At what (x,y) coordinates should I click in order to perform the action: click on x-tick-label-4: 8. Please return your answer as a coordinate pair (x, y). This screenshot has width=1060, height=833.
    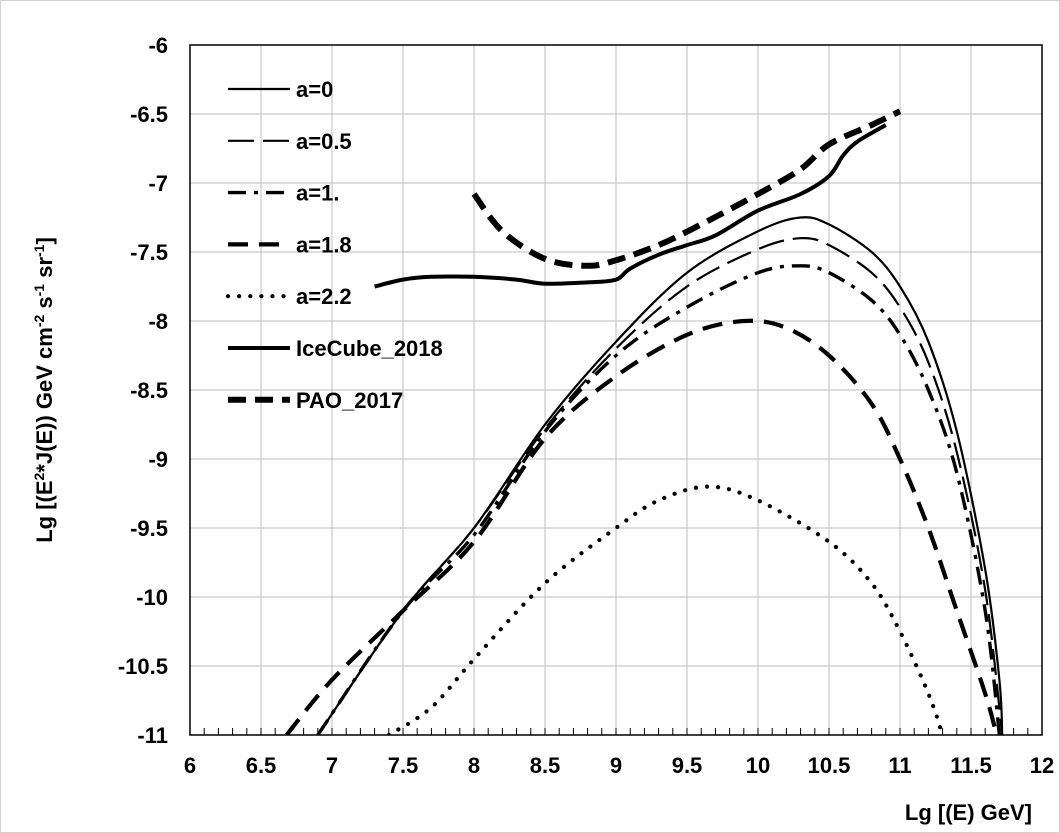
    Looking at the image, I should click on (474, 765).